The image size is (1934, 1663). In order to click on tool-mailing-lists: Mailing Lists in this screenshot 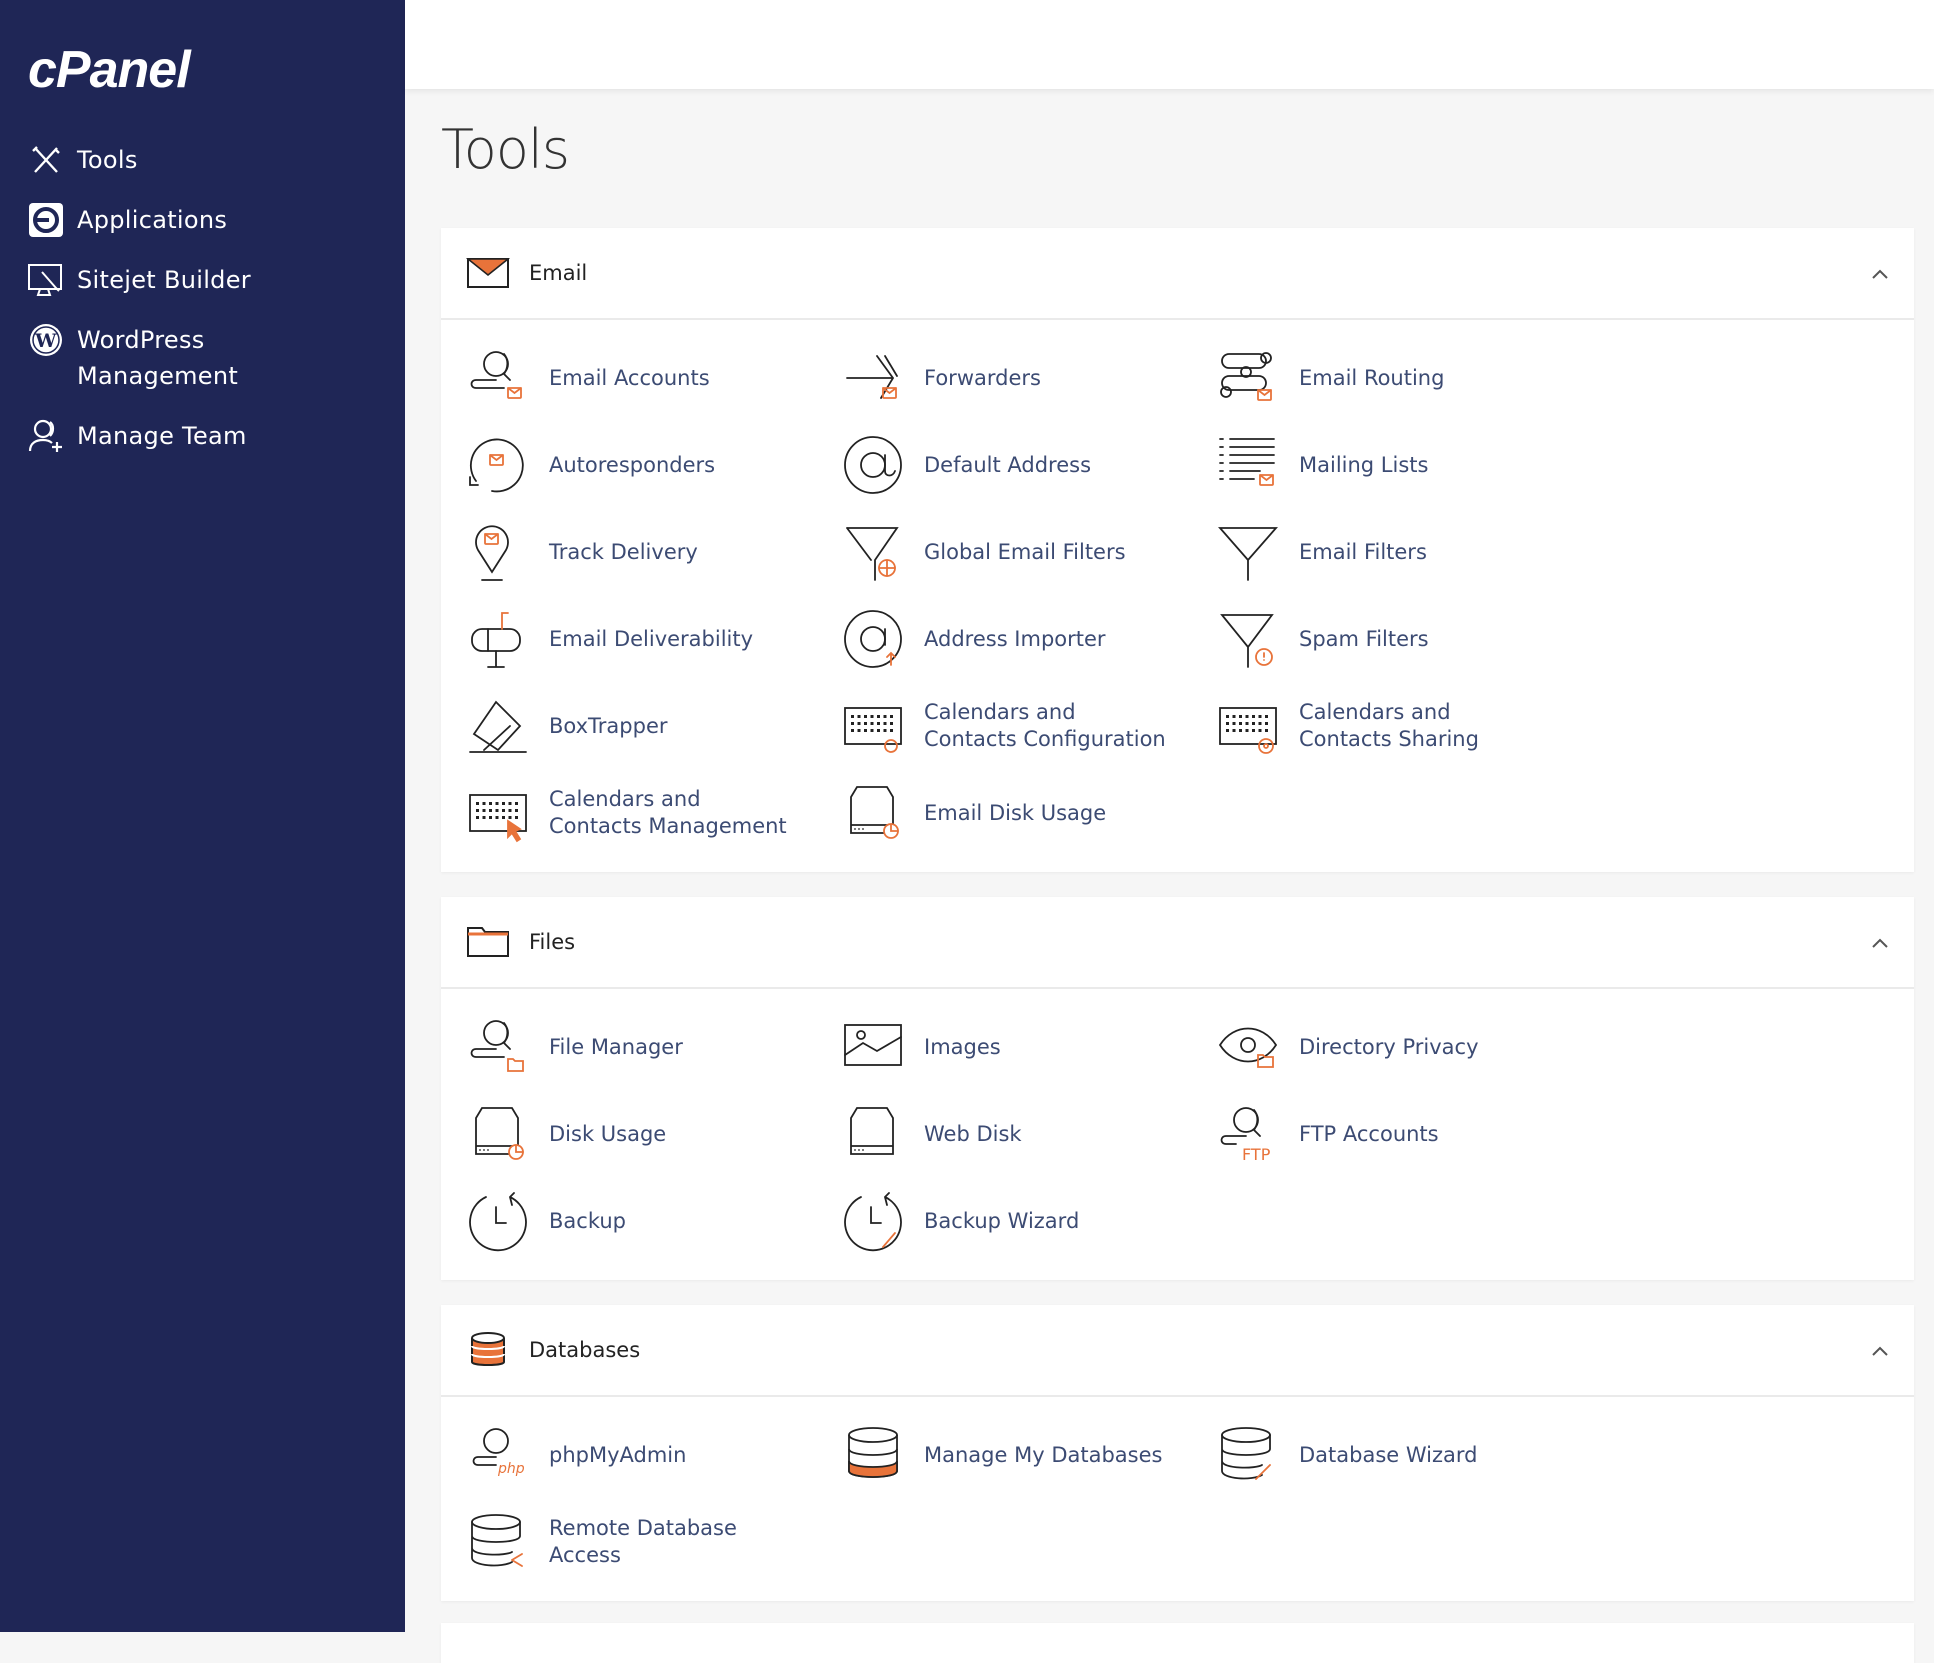, I will do `click(1403, 465)`.